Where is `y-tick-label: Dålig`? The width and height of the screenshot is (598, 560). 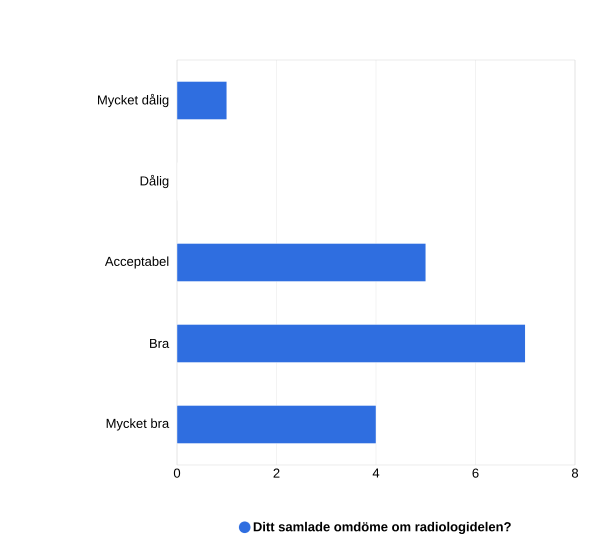
y-tick-label: Dålig is located at coordinates (154, 181).